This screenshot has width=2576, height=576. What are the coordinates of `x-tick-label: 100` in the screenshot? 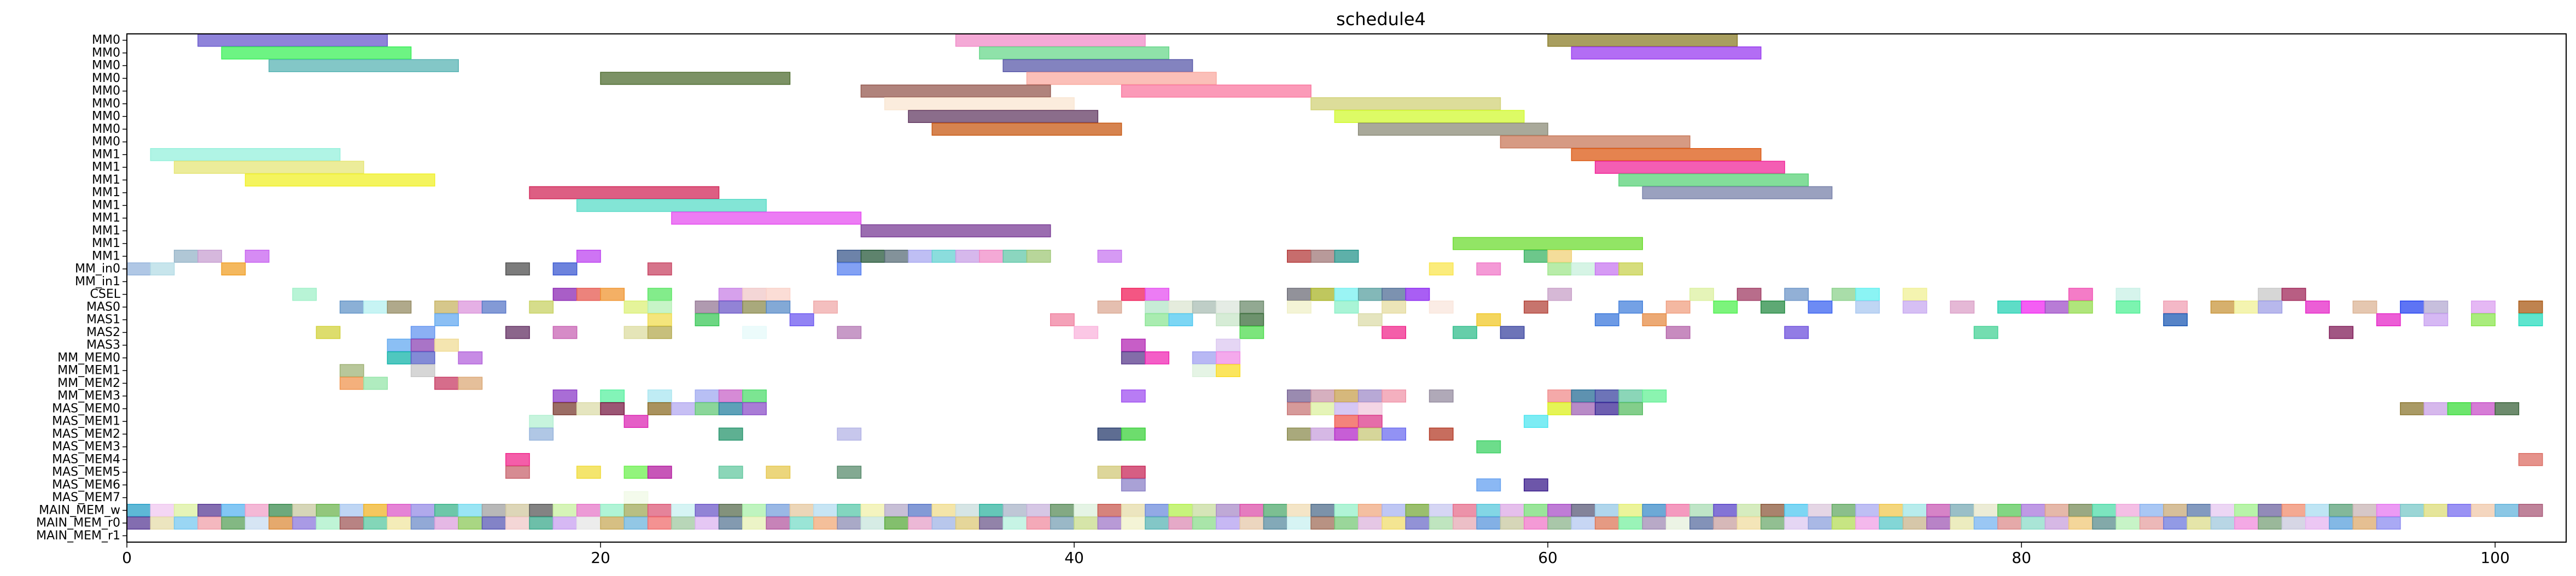 It's located at (2494, 558).